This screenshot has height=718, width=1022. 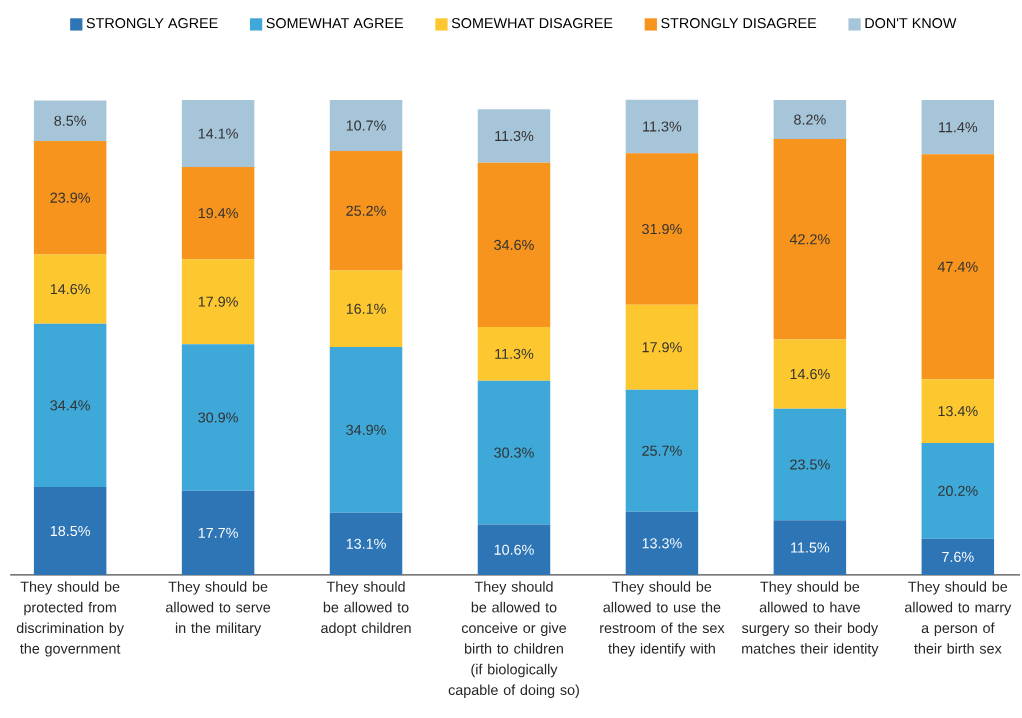 I want to click on data-label: 13.1%, so click(x=366, y=543).